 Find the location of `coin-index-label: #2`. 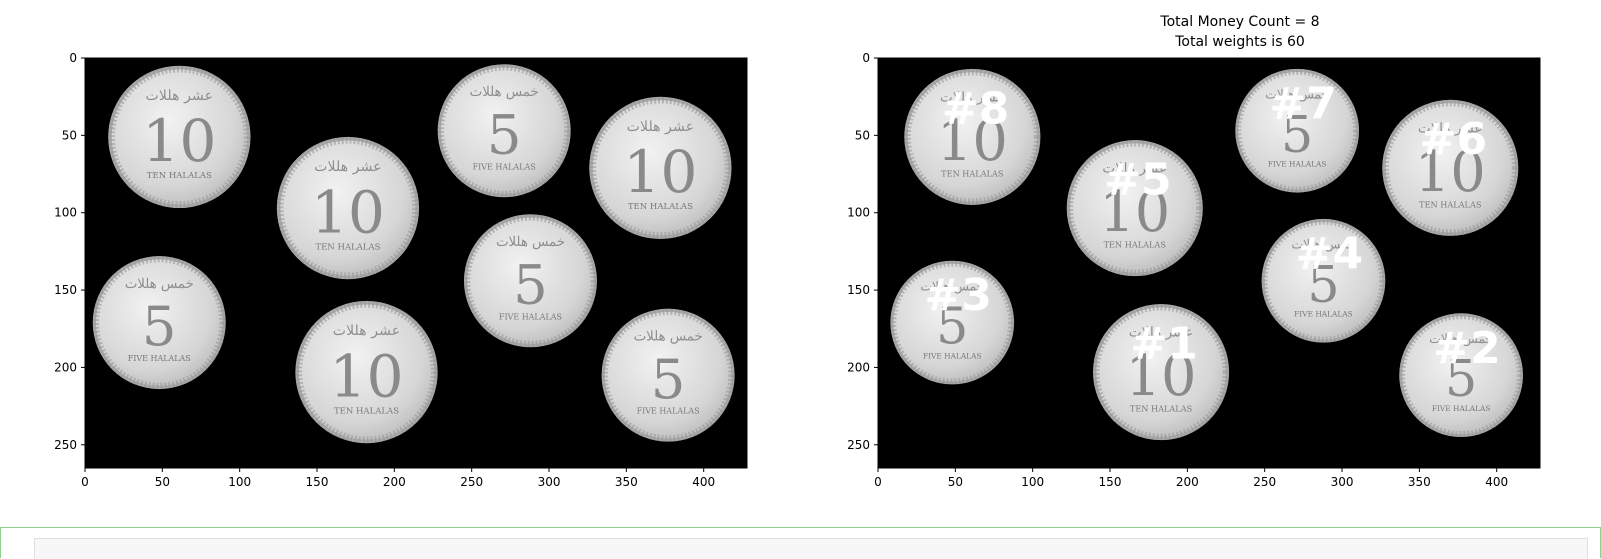

coin-index-label: #2 is located at coordinates (1466, 348).